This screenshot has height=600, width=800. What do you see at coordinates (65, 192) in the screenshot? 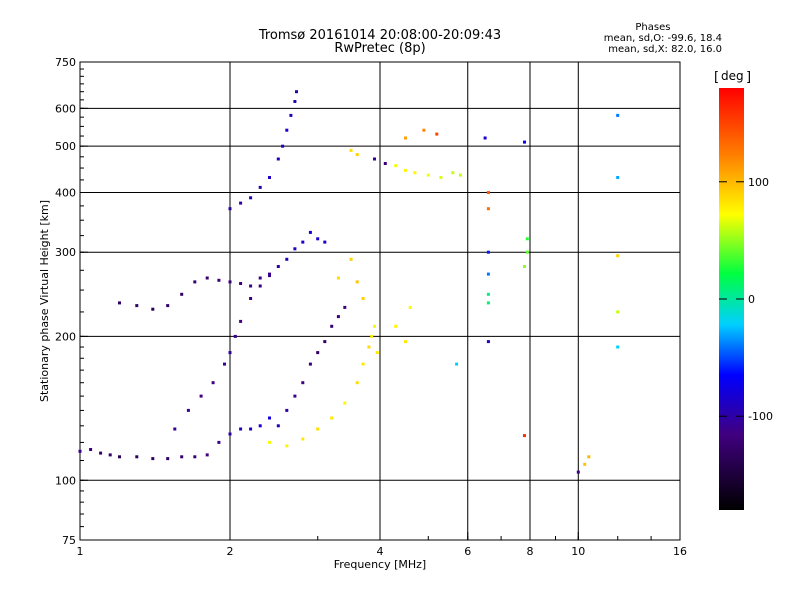
I see `y-tick-label: 400` at bounding box center [65, 192].